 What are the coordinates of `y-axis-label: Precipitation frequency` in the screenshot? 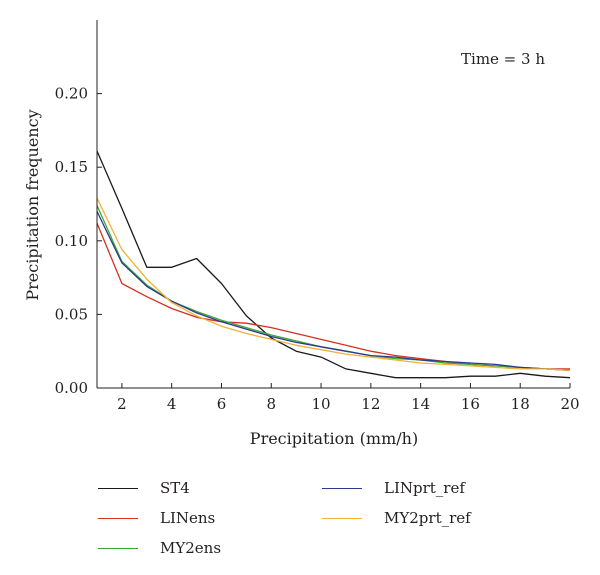 It's located at (32, 204).